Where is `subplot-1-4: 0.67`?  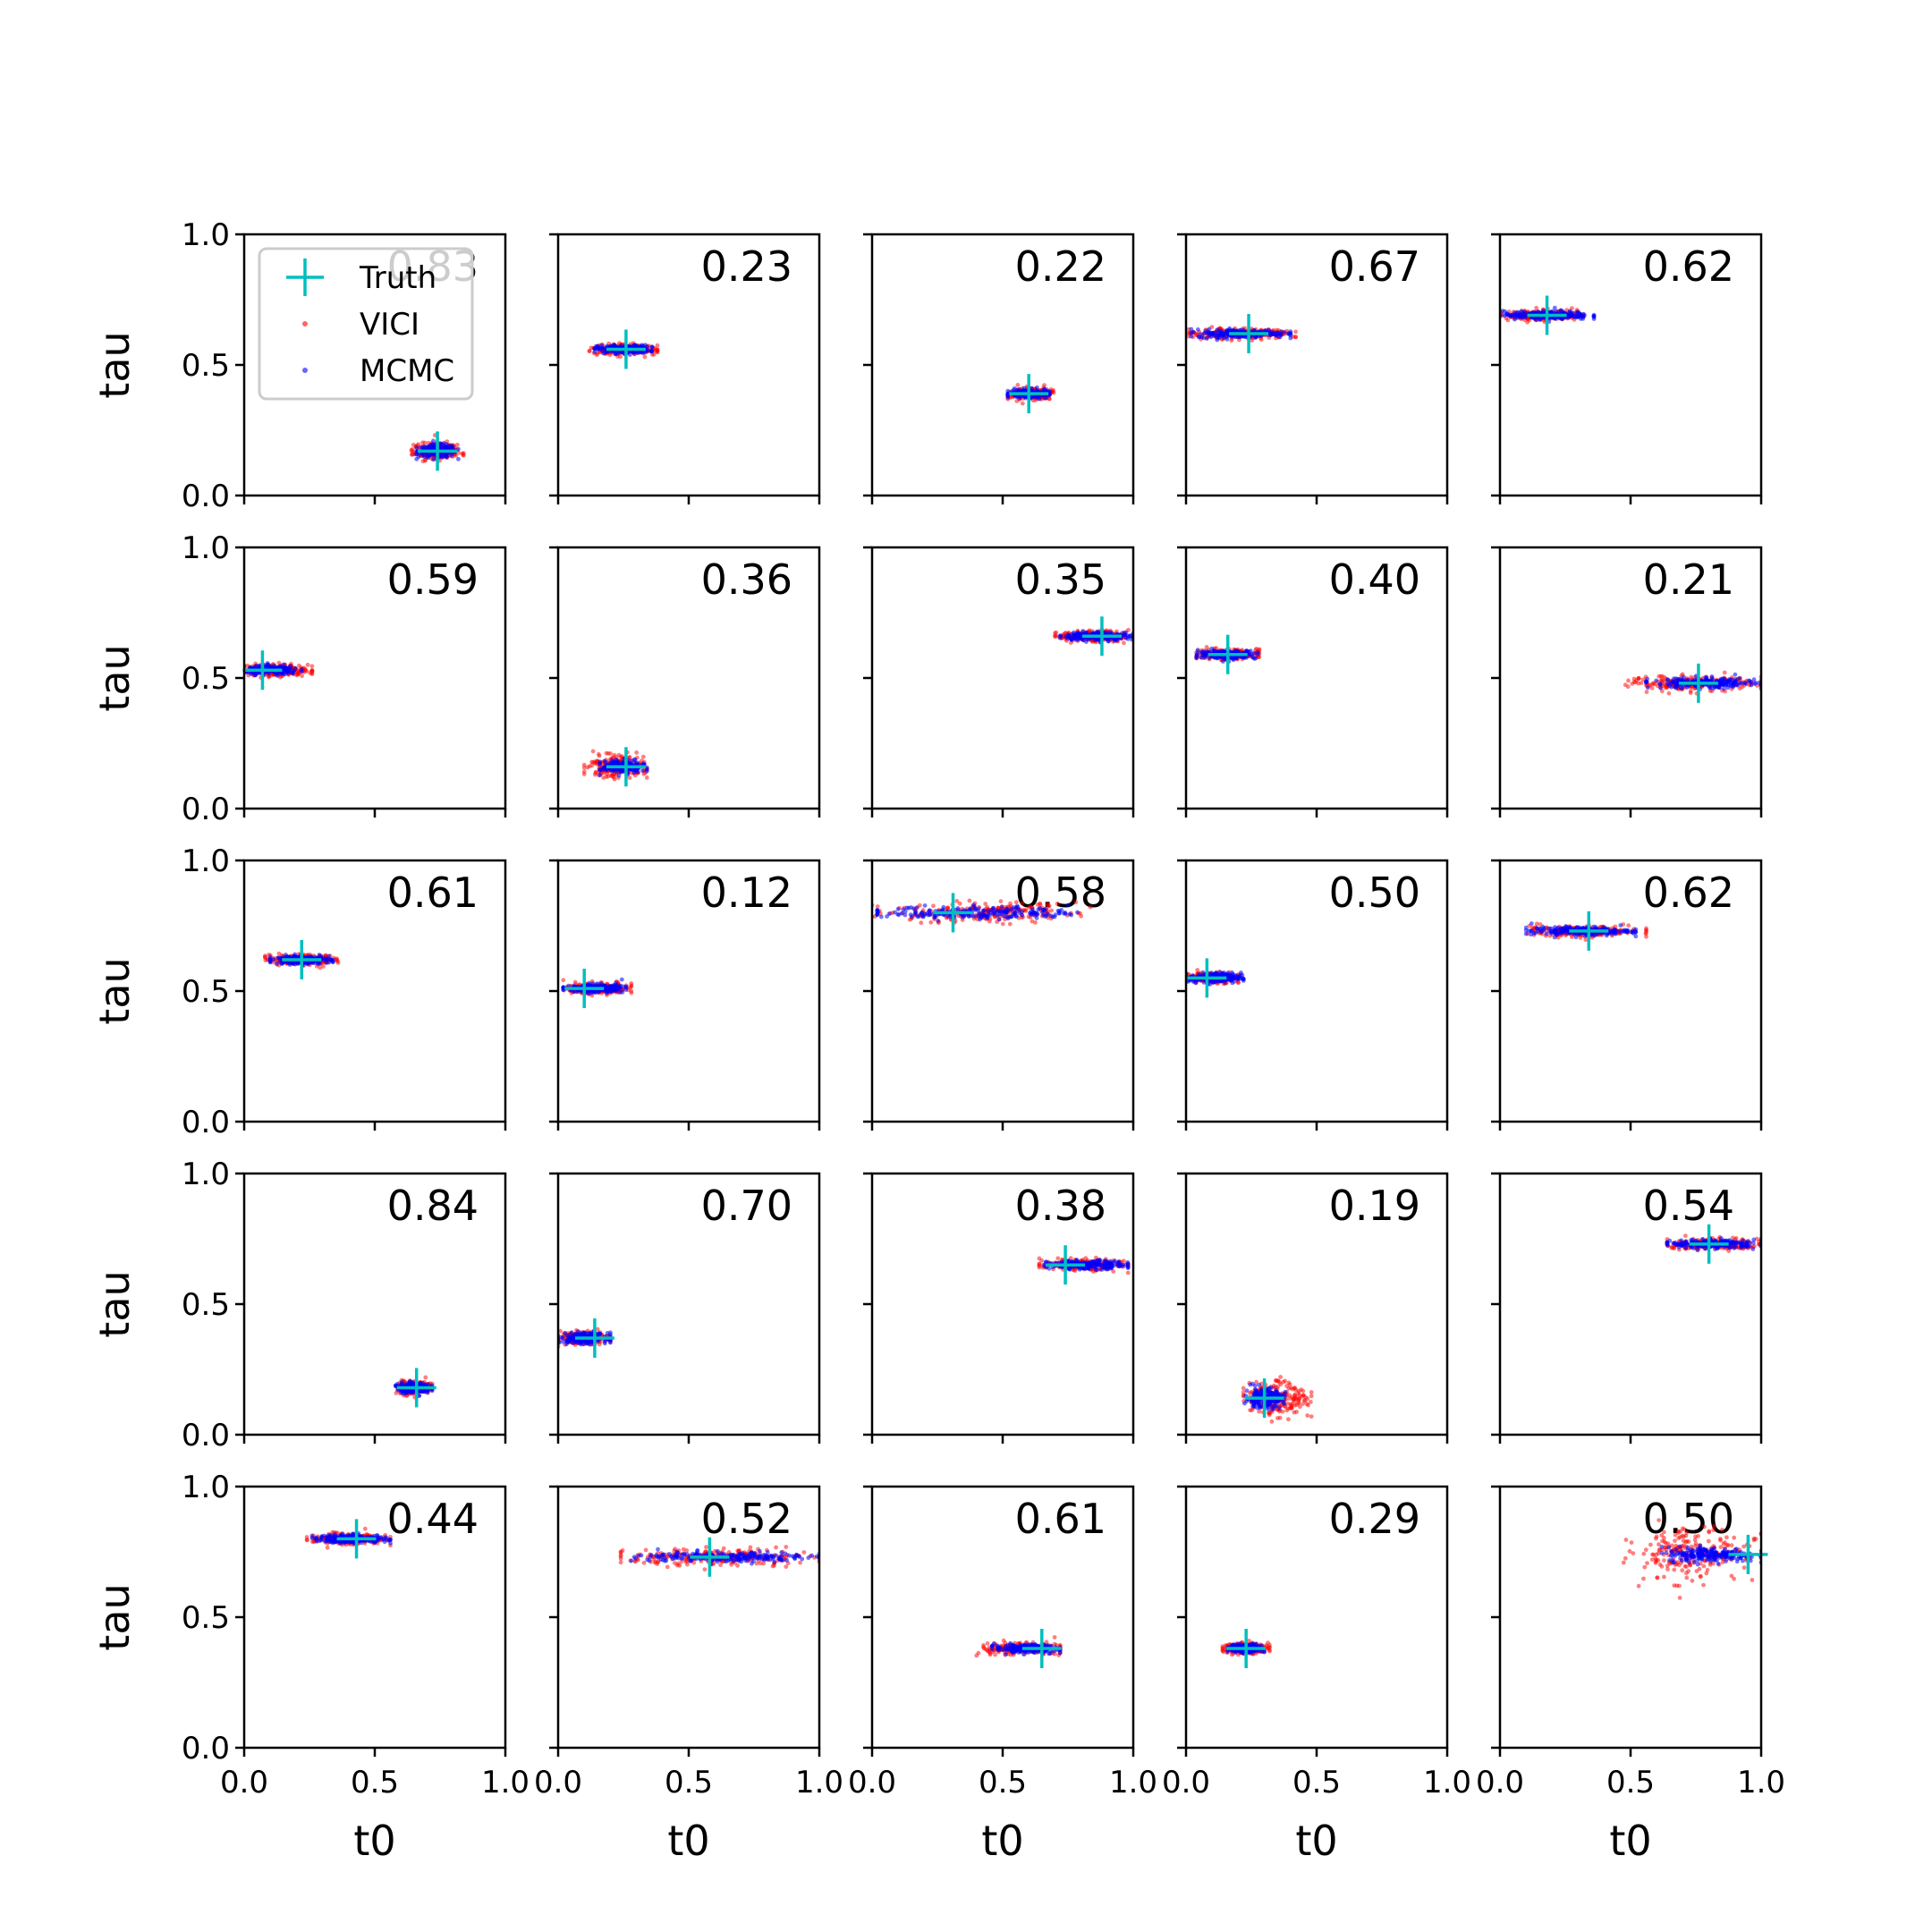 subplot-1-4: 0.67 is located at coordinates (1313, 368).